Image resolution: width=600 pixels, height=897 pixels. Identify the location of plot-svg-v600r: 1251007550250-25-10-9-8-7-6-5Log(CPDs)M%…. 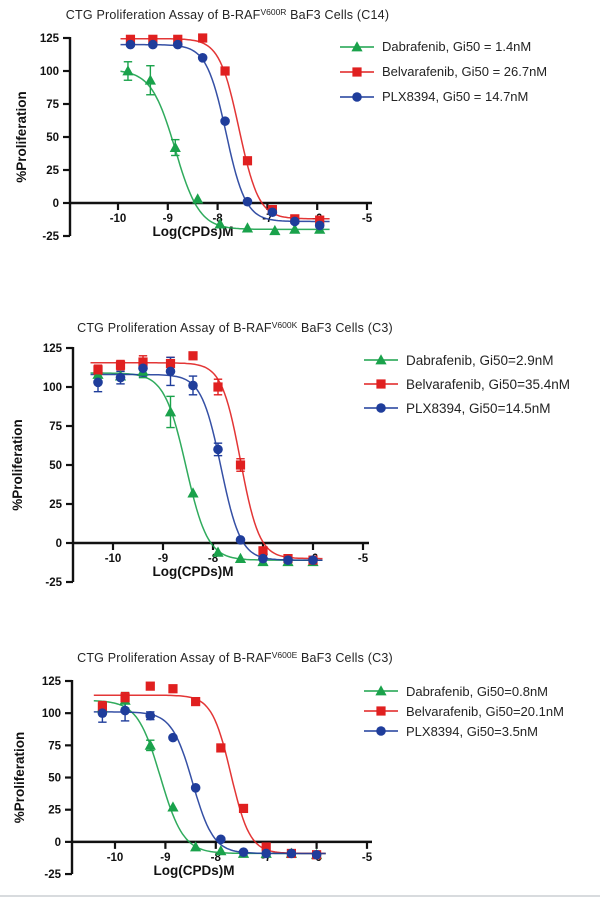
(193, 138).